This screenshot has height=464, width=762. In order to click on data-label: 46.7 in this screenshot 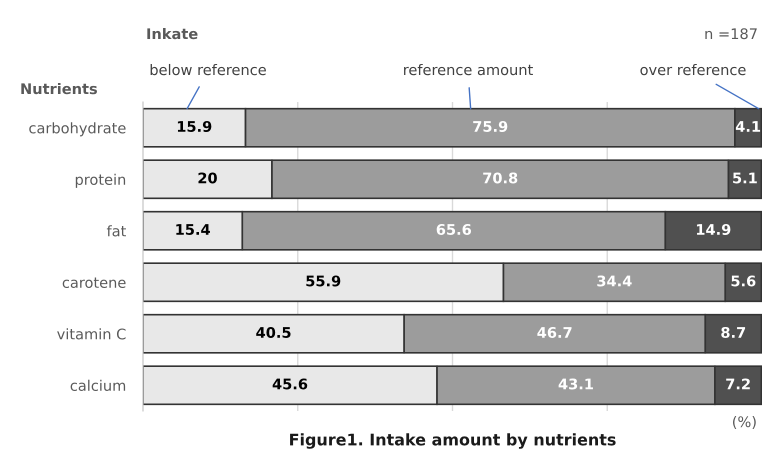, I will do `click(554, 332)`.